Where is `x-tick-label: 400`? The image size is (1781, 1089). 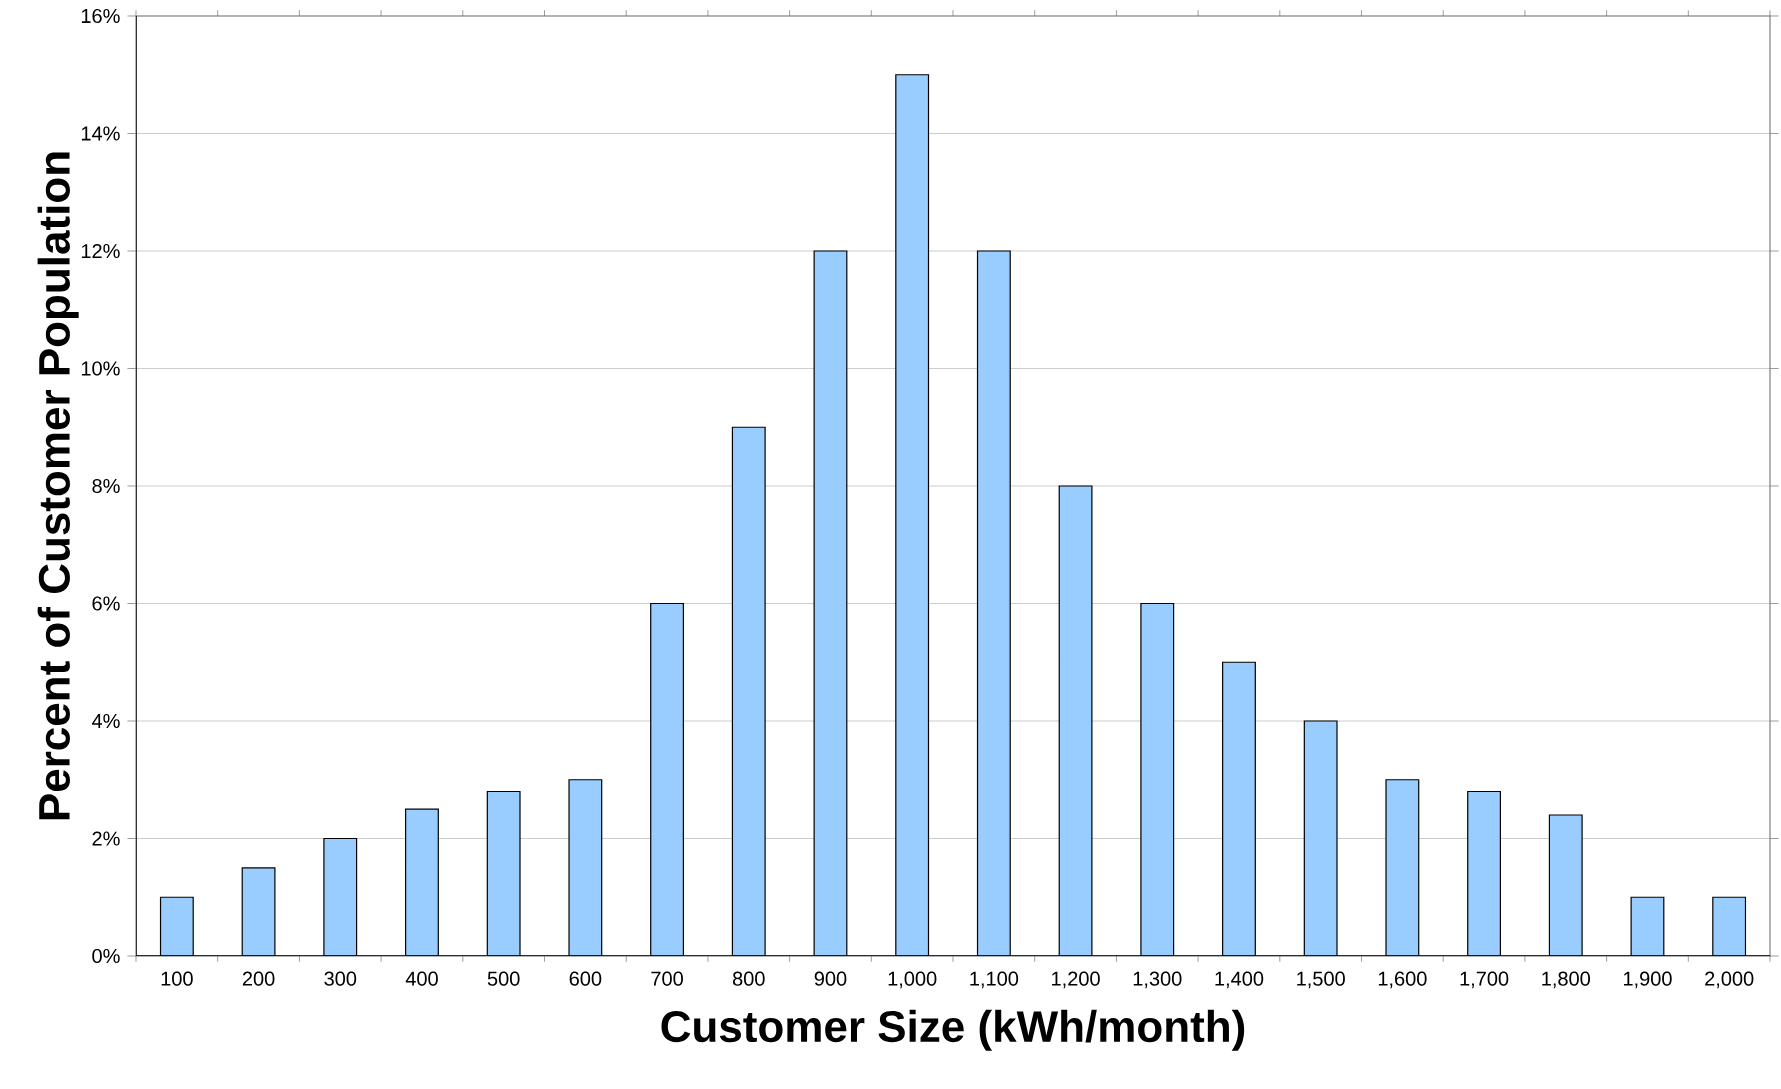 x-tick-label: 400 is located at coordinates (421, 978).